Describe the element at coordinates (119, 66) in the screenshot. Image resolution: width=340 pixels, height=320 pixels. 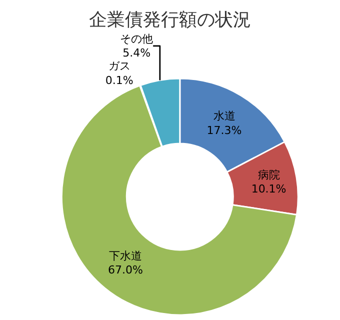
I see `slice-label: ガス` at that location.